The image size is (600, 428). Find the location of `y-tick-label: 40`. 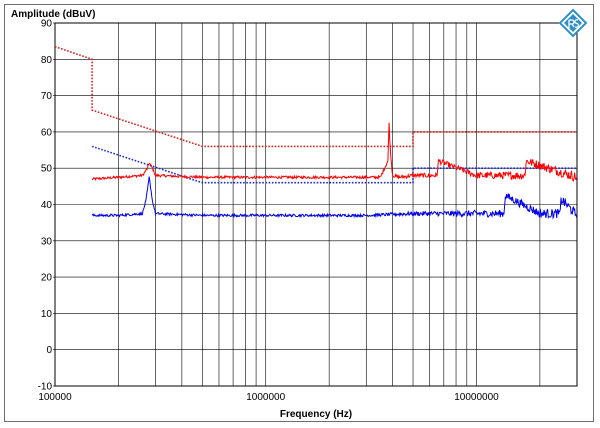

y-tick-label: 40 is located at coordinates (47, 205).